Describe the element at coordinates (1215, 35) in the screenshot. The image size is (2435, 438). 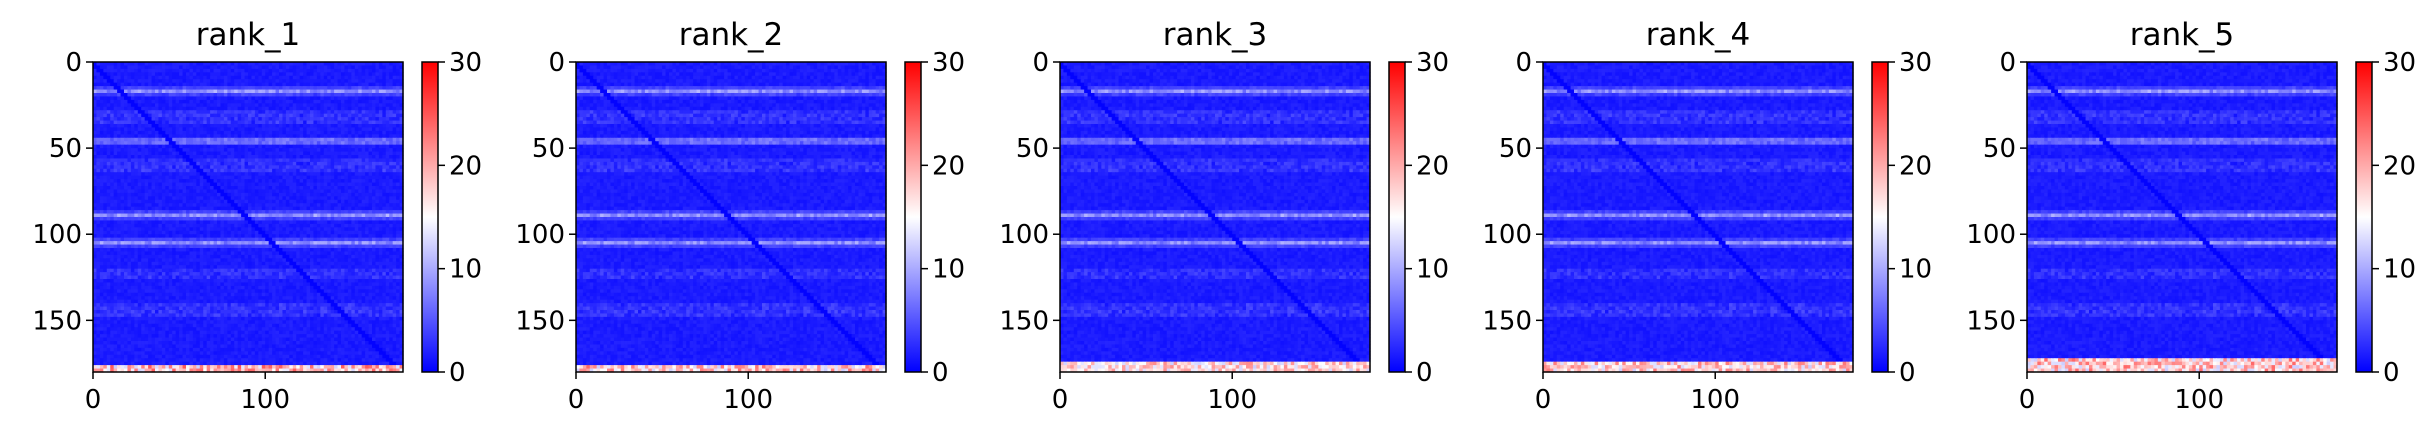
I see `panel-title: rank_3` at that location.